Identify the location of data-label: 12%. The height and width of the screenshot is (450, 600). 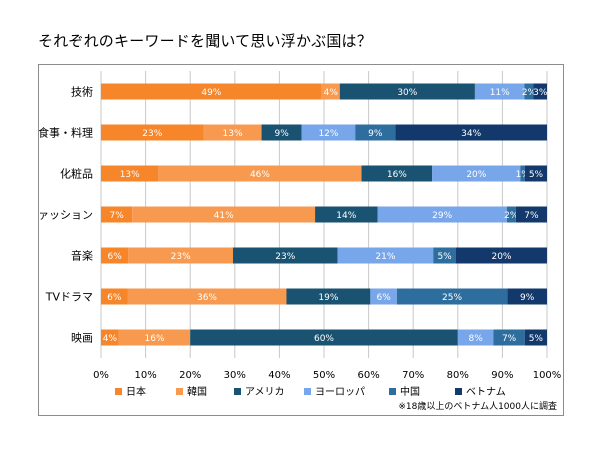
(328, 134).